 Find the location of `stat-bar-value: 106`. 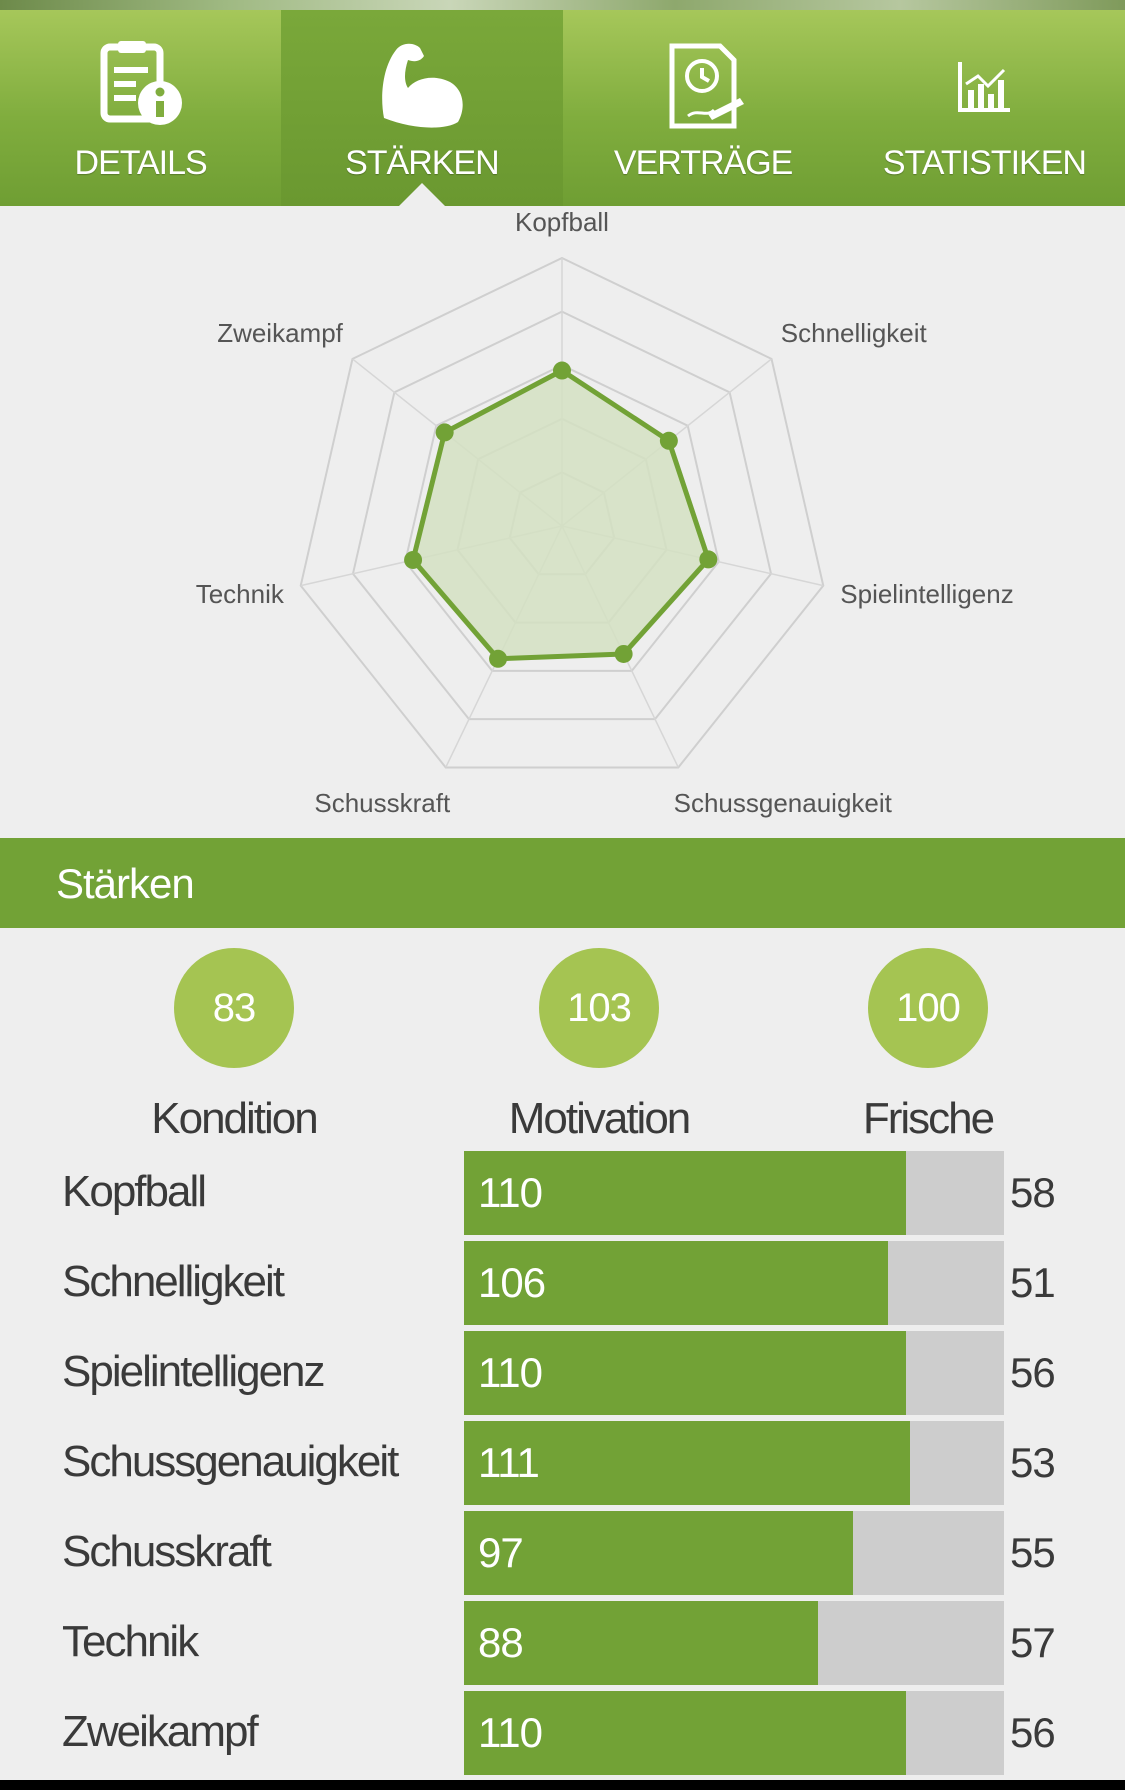

stat-bar-value: 106 is located at coordinates (512, 1282).